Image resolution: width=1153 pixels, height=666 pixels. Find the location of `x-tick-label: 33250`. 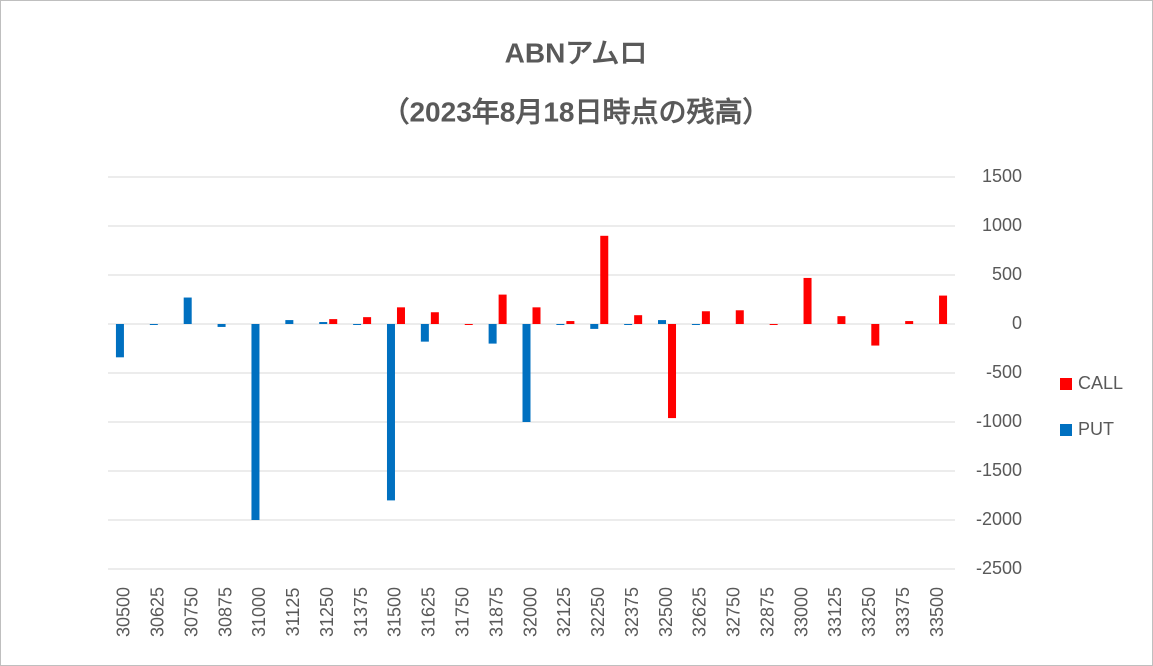

x-tick-label: 33250 is located at coordinates (869, 612).